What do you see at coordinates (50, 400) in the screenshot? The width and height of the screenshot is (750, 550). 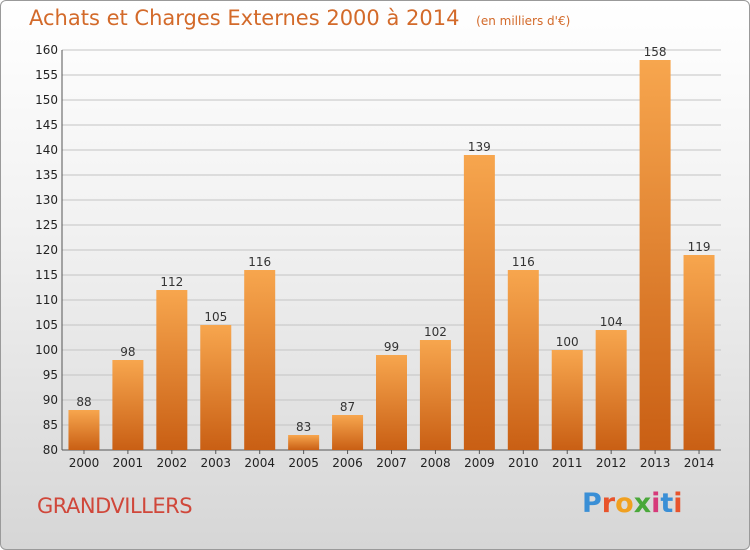 I see `y-tick-label: 90` at bounding box center [50, 400].